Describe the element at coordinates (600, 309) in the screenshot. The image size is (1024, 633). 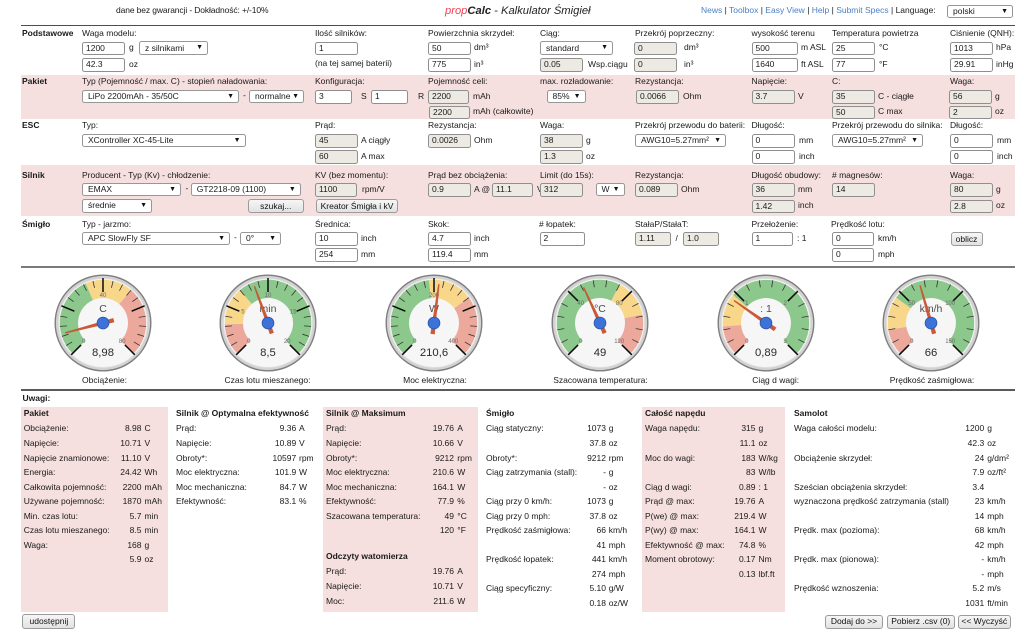
I see `svg-text: °C` at that location.